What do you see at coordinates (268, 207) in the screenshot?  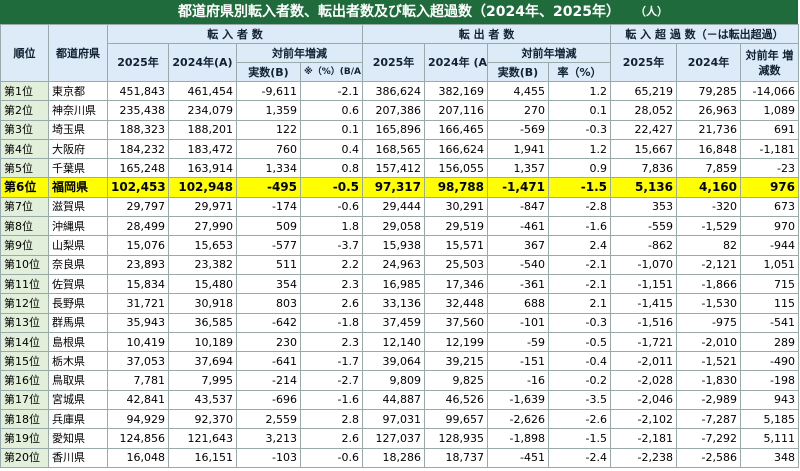 I see `value-cell: -174` at bounding box center [268, 207].